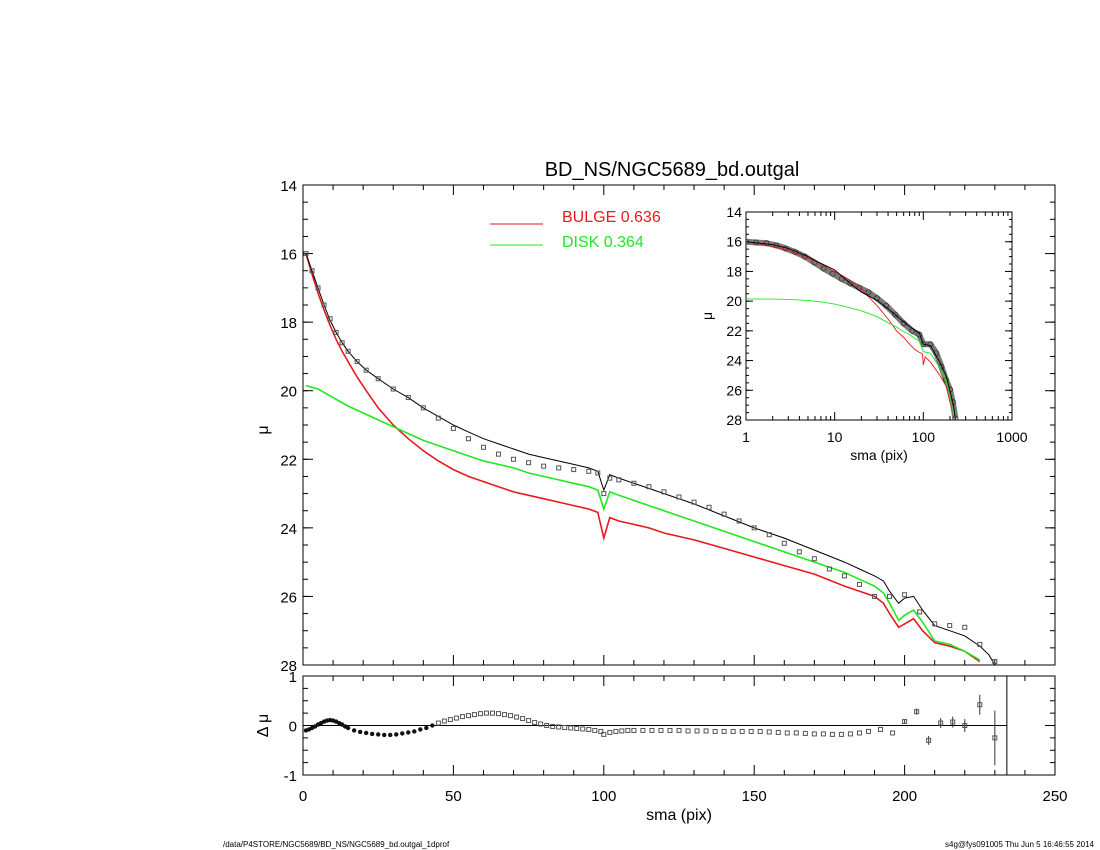 The image size is (1100, 850). Describe the element at coordinates (734, 390) in the screenshot. I see `inset-ytick-label: 26` at that location.